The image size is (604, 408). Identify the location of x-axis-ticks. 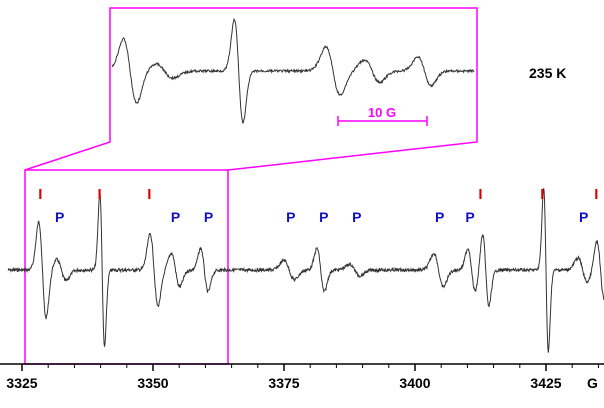
(310, 367).